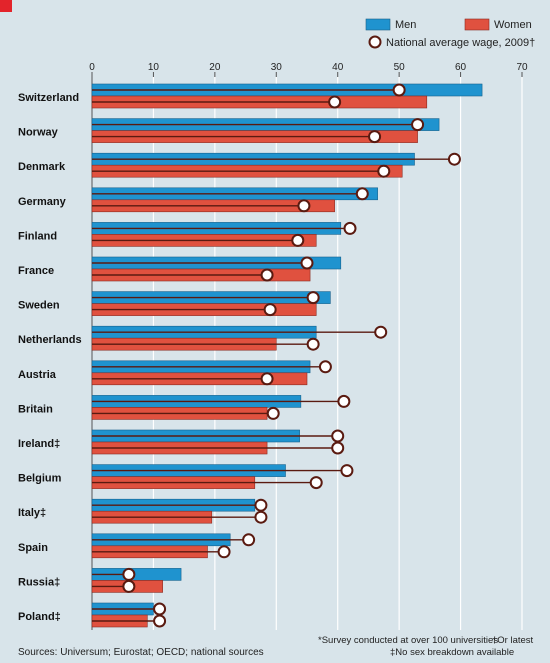  I want to click on tick-label-40: 40, so click(338, 67).